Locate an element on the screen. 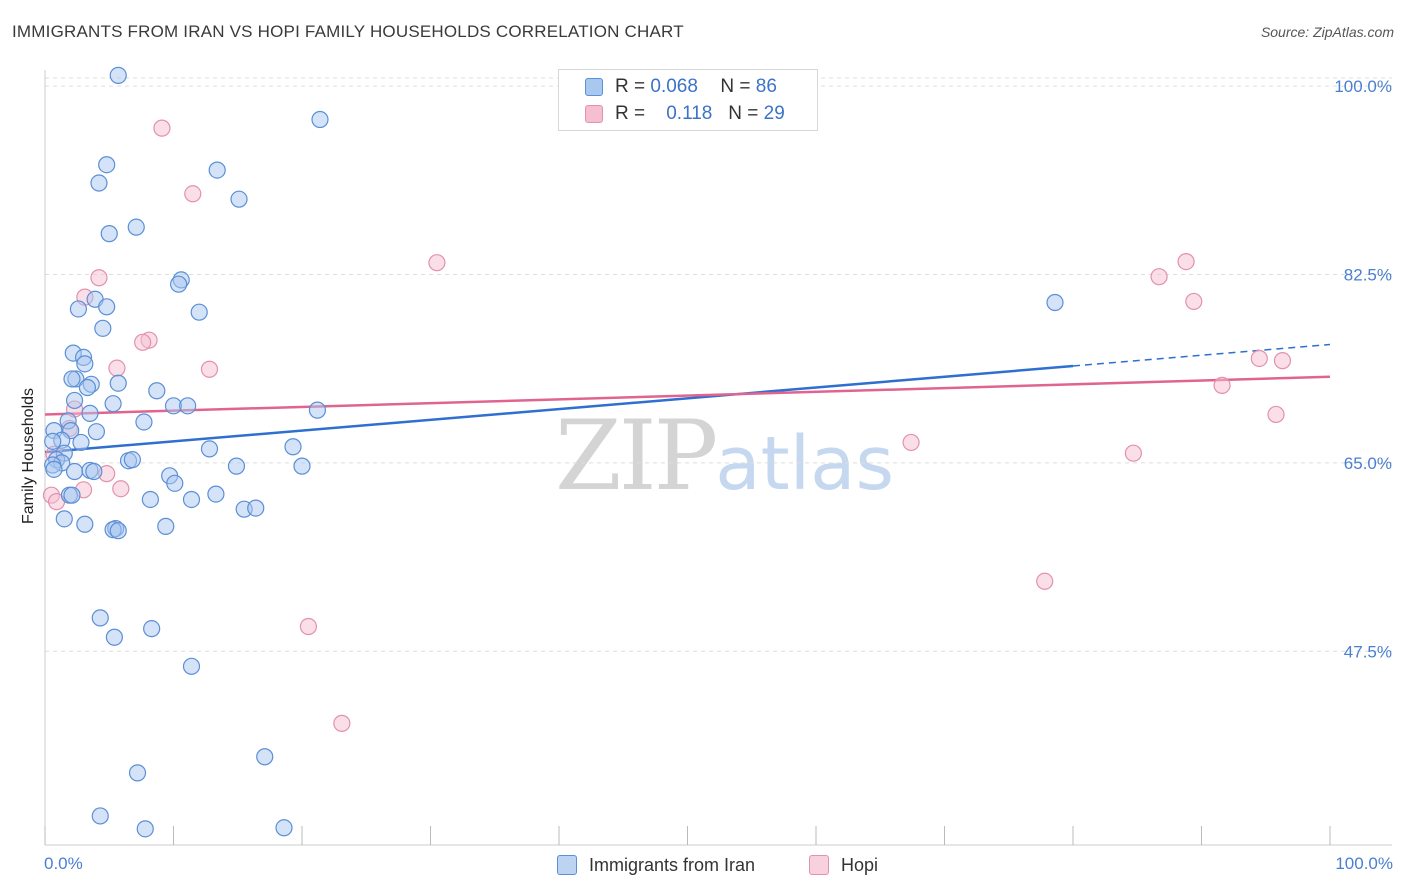  bottom-legend-iran: Immigrants from Iran is located at coordinates (656, 865).